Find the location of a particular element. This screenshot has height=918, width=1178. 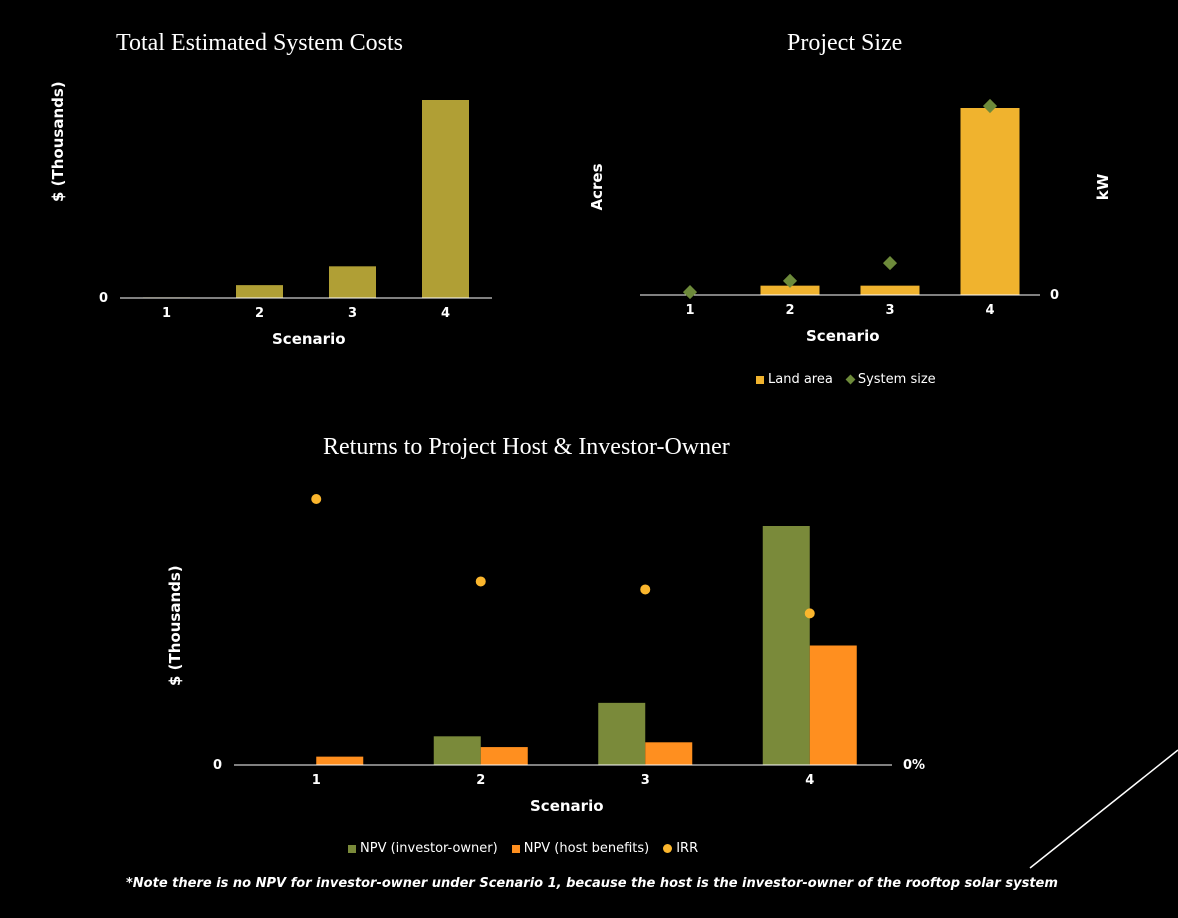

chart2-xtick-4: 4 is located at coordinates (989, 310).